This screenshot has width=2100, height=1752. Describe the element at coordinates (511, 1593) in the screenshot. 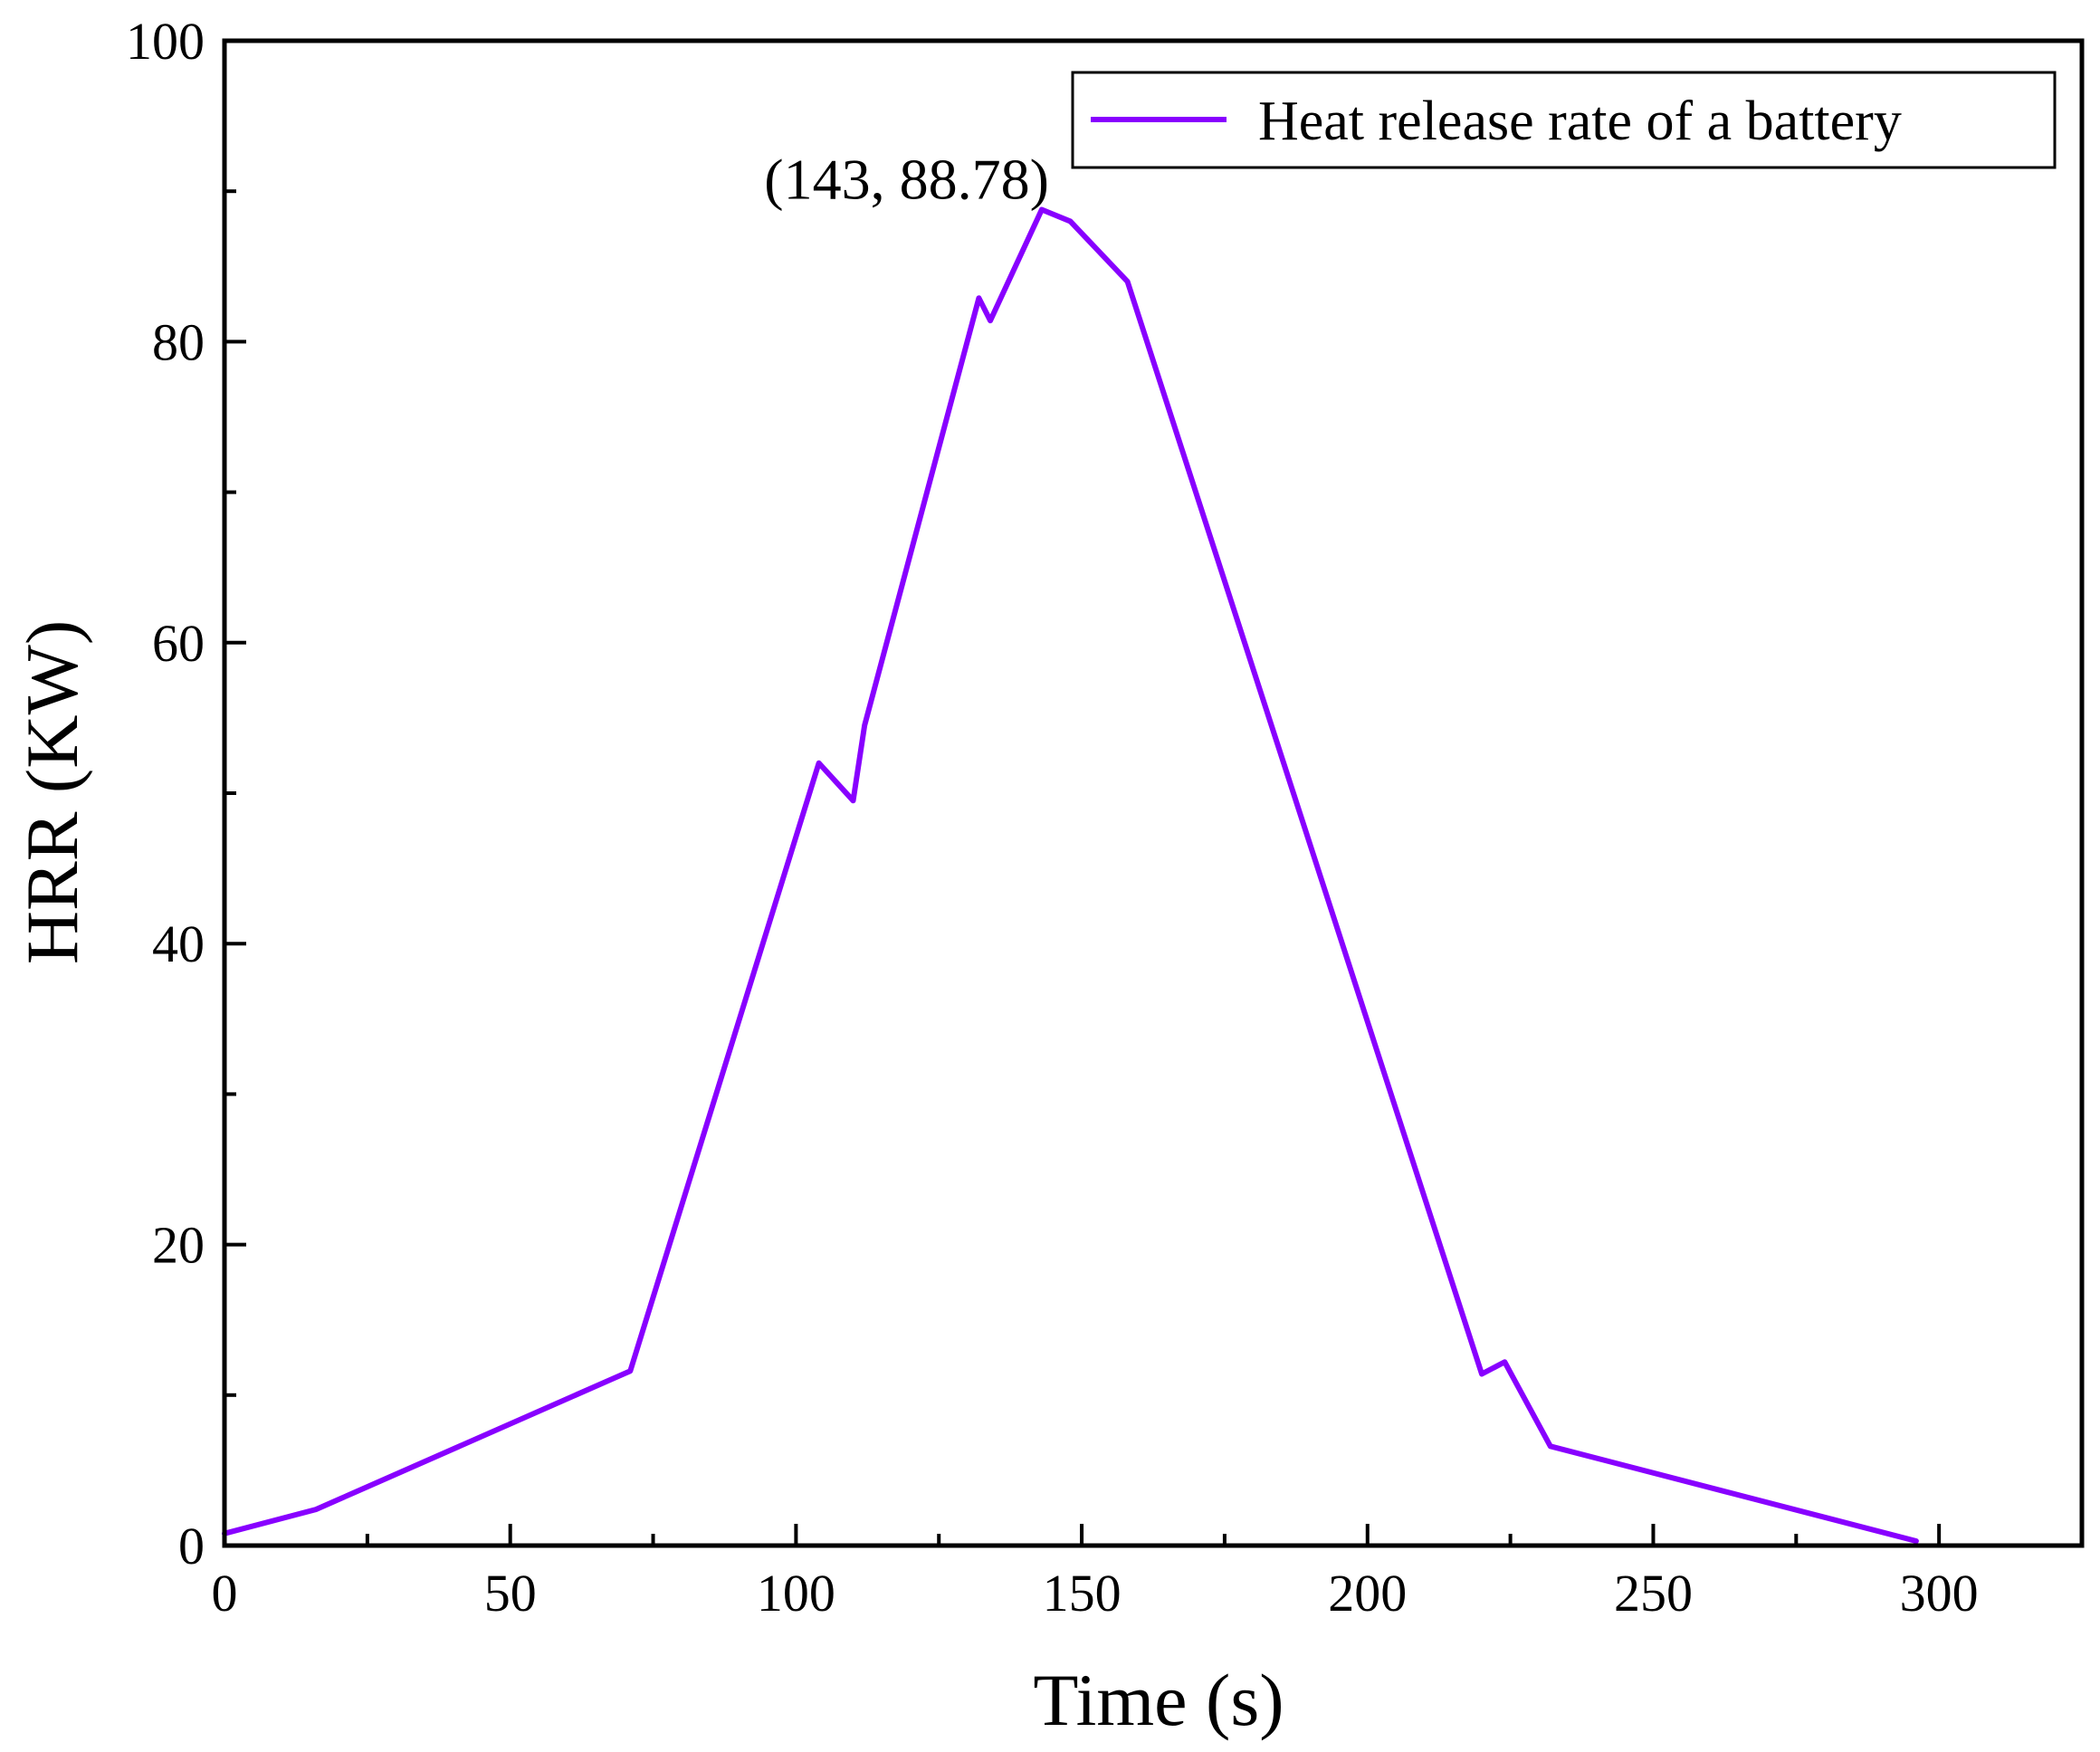

I see `x-tick-label: 50` at that location.